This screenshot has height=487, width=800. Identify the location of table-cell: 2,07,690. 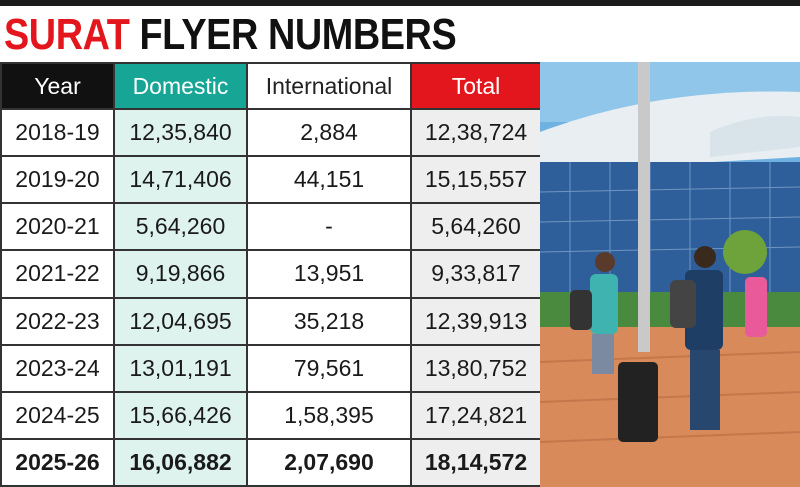
(329, 462).